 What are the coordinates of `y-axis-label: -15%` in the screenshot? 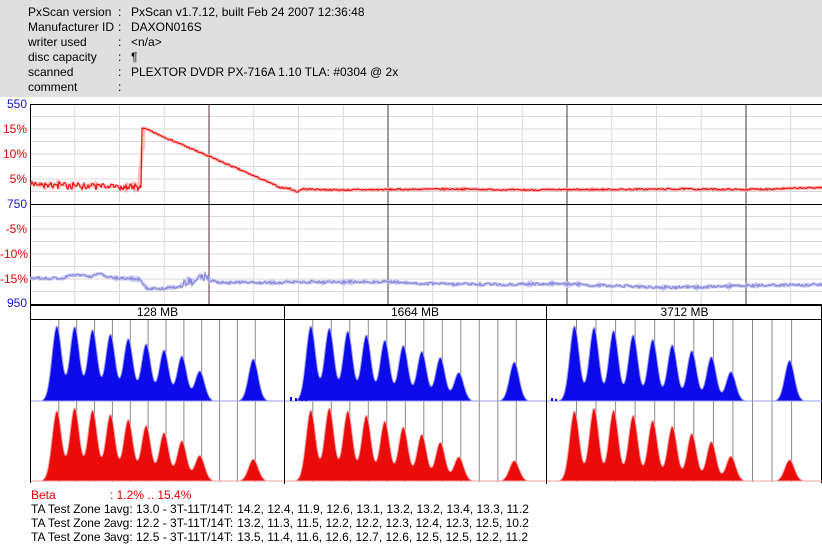 It's located at (14, 279).